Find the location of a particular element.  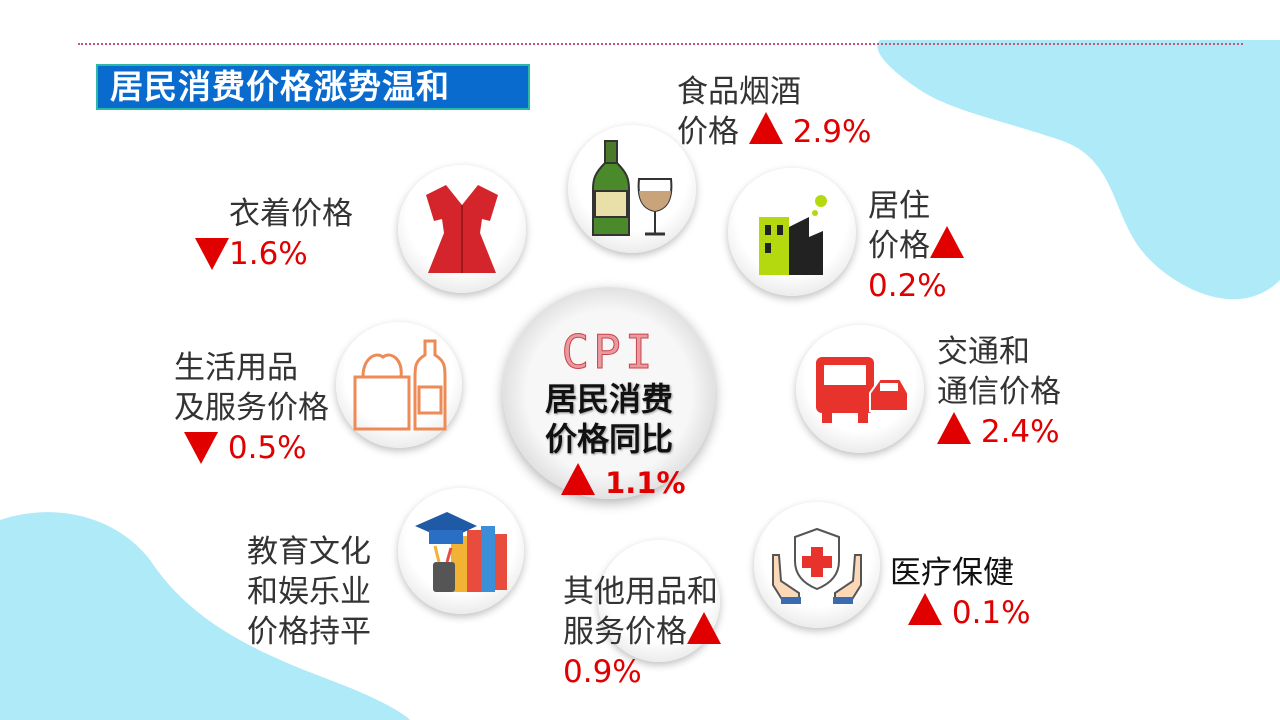

housing-name: 居住 is located at coordinates (899, 206).